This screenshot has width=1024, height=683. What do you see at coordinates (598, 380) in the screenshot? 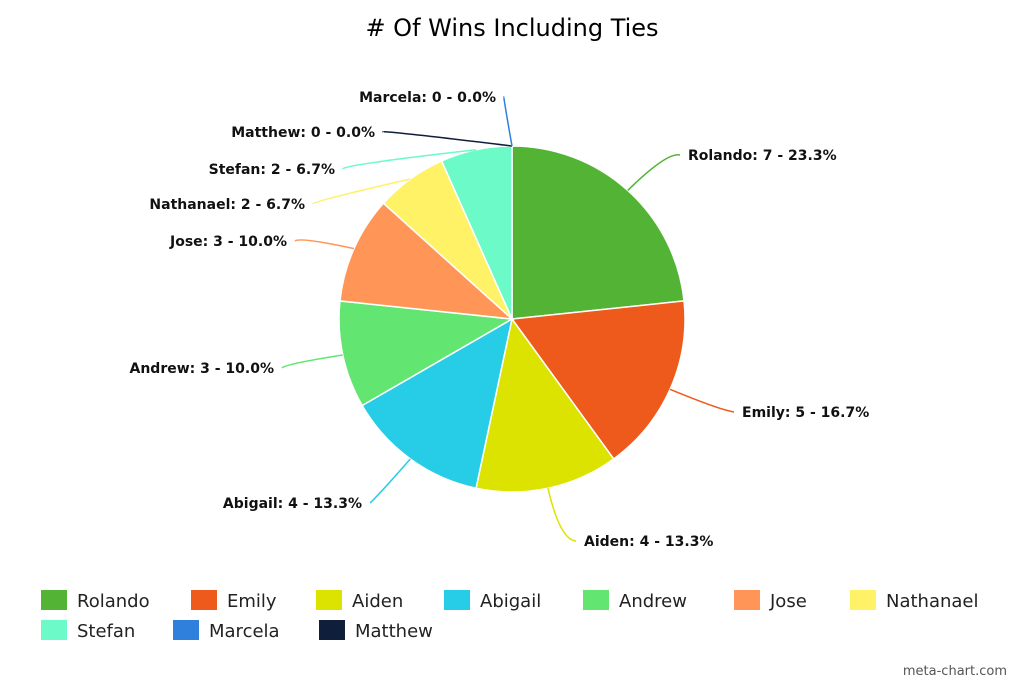
I see `pie-slice-emily` at bounding box center [598, 380].